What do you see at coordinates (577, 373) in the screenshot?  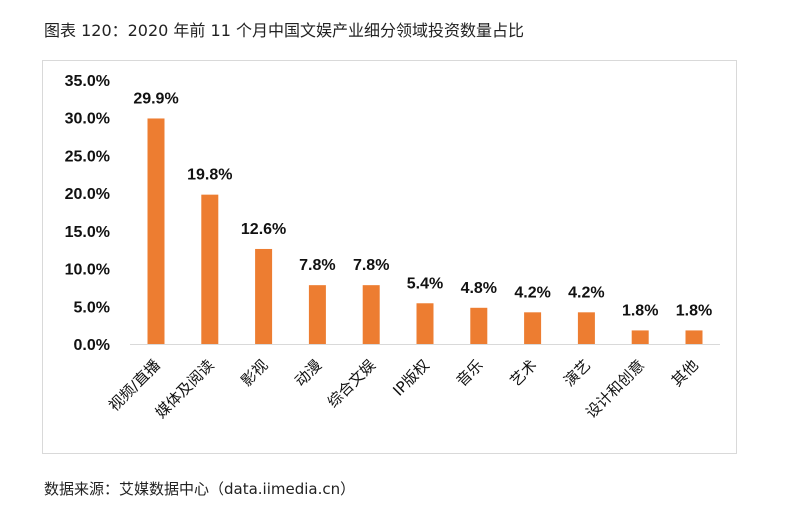 I see `x-tick-label: 演艺` at bounding box center [577, 373].